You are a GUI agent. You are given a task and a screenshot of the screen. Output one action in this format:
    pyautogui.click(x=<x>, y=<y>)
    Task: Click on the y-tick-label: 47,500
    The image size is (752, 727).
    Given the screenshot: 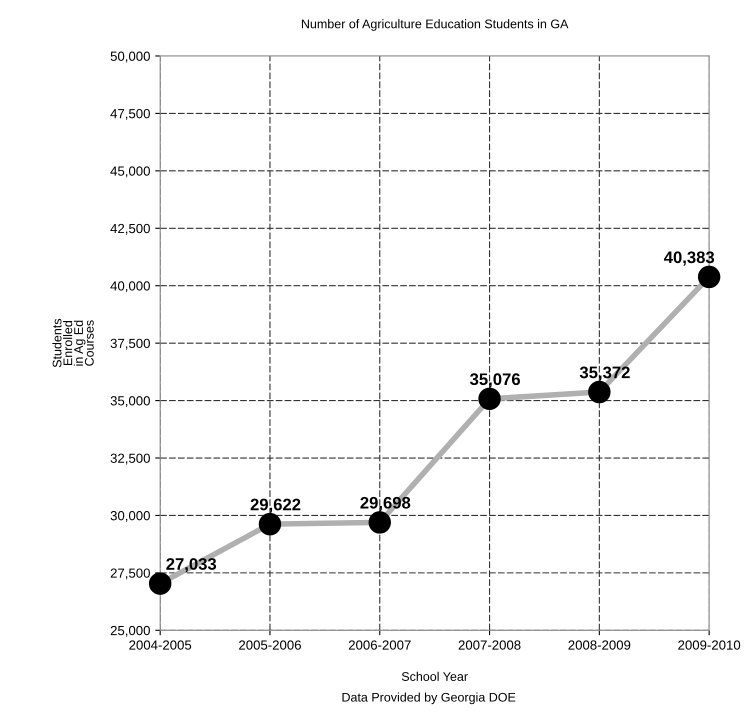 What is the action you would take?
    pyautogui.click(x=130, y=114)
    